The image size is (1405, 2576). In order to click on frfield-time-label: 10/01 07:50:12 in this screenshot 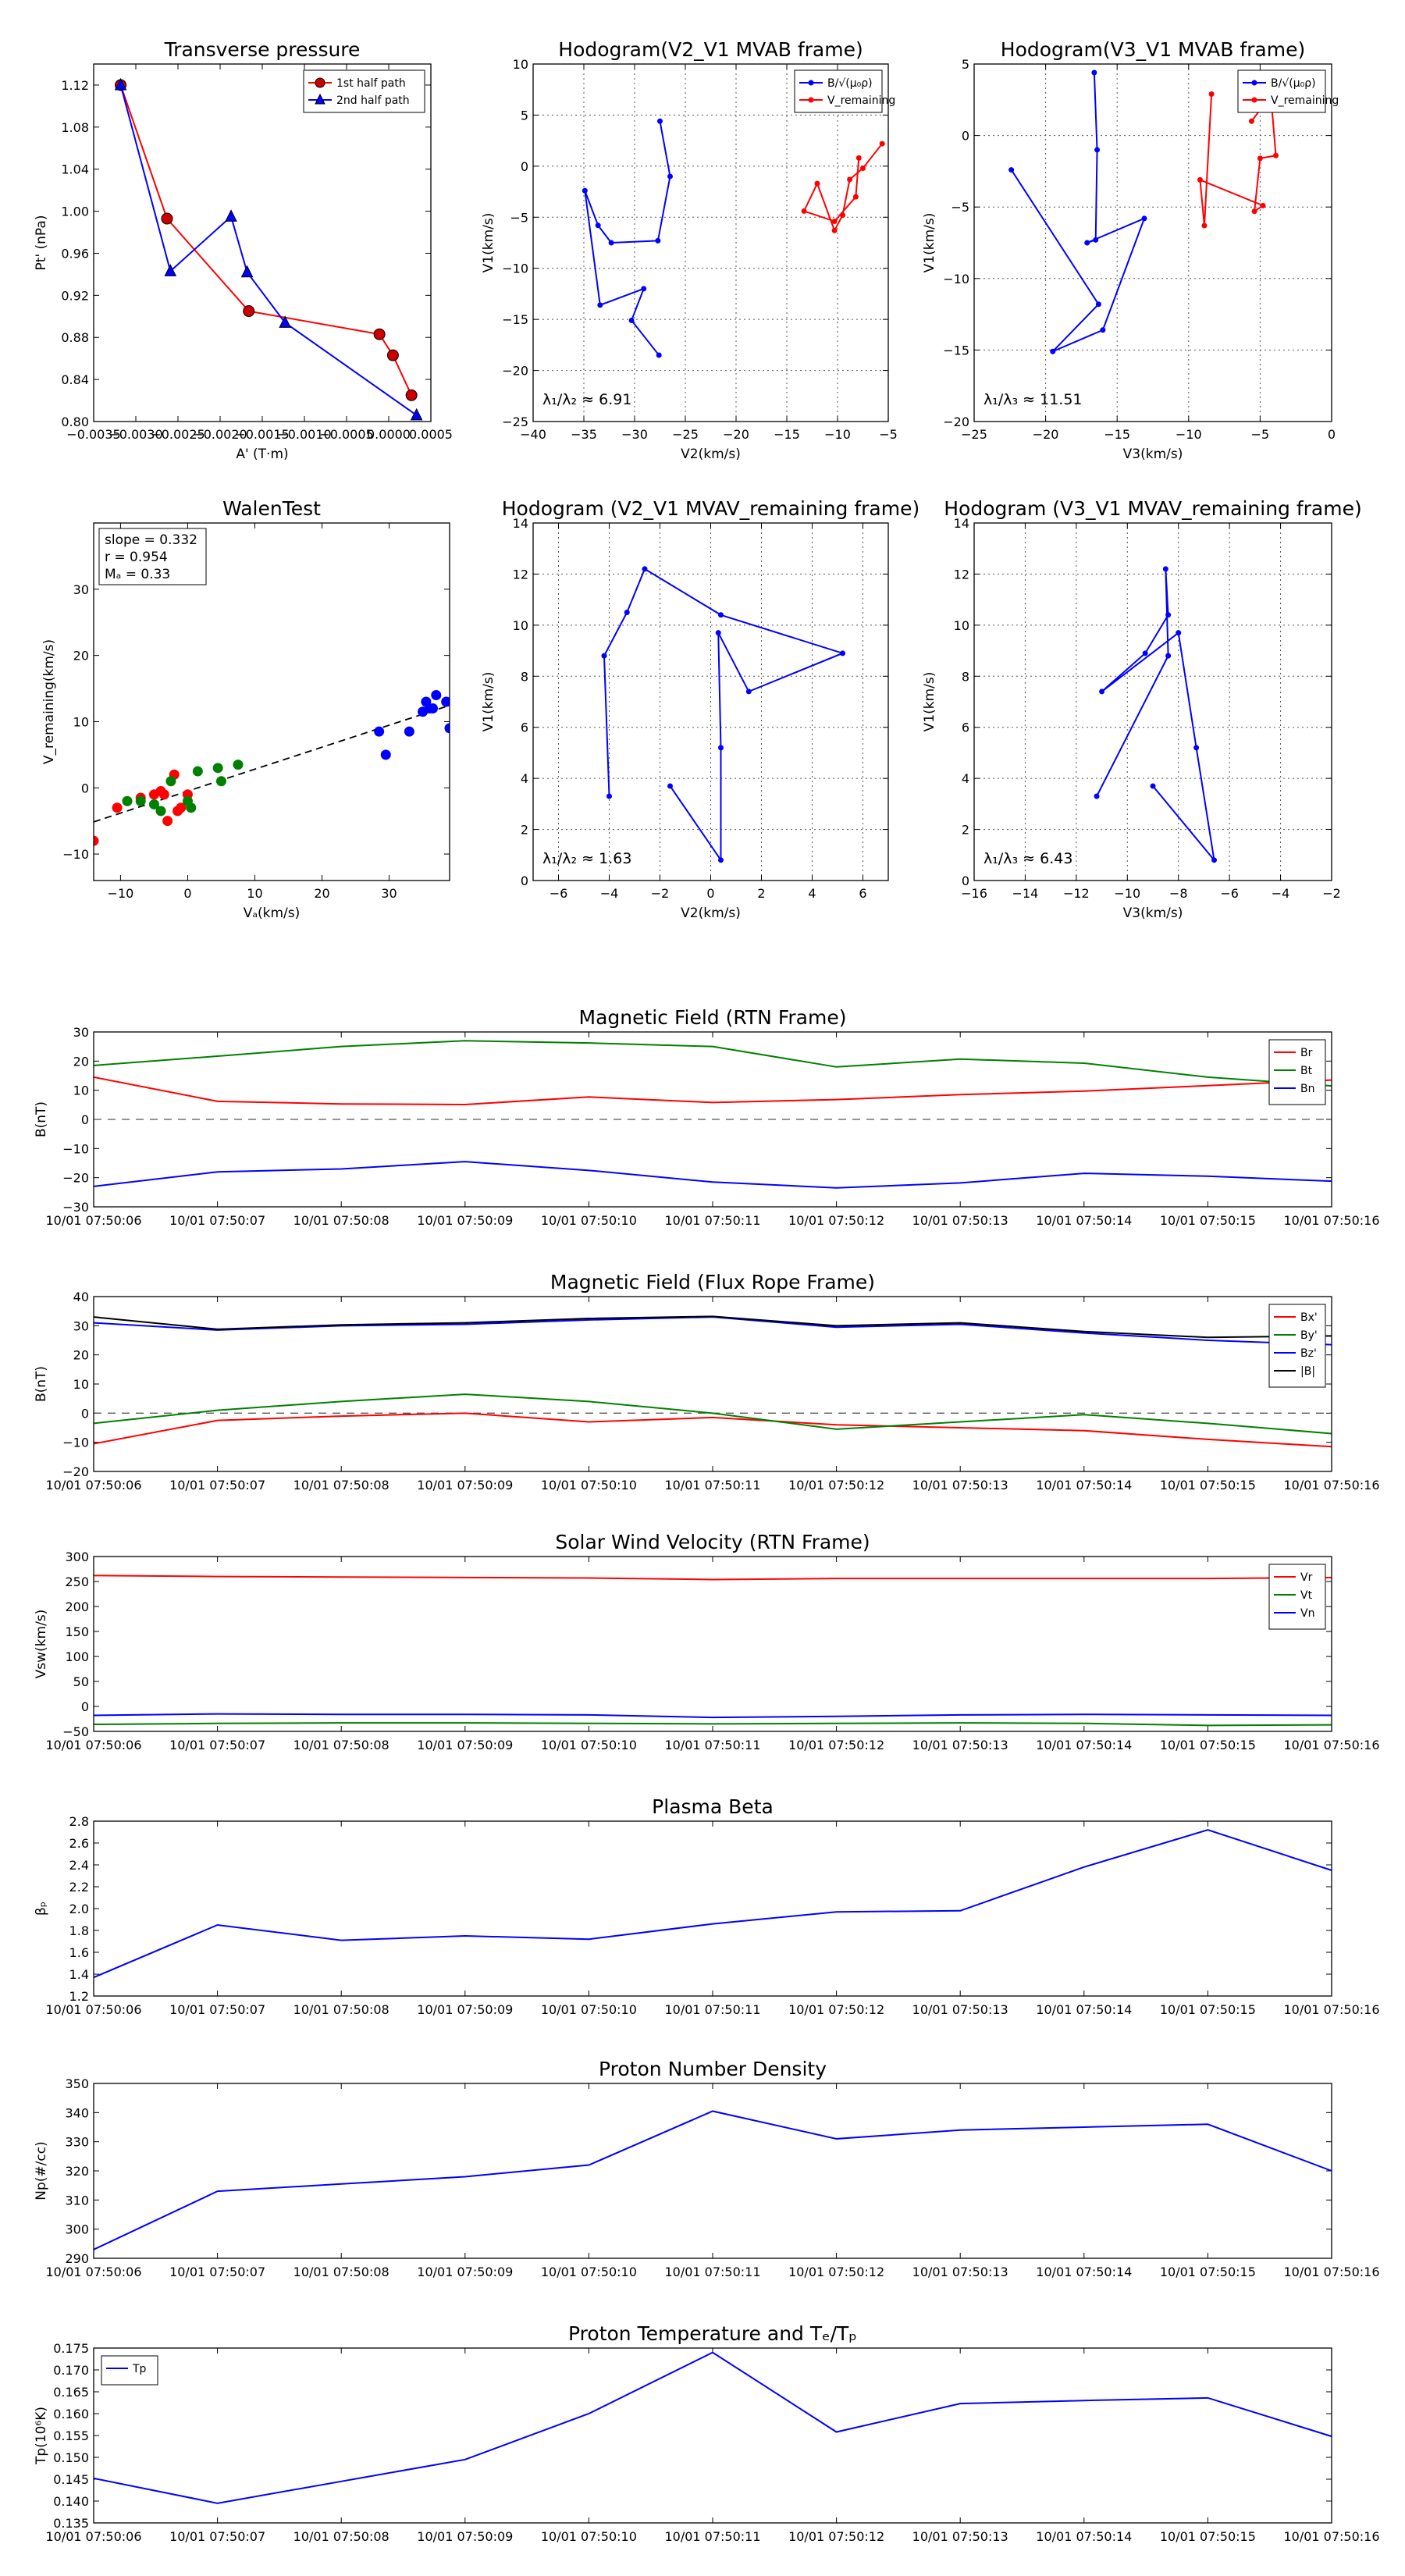, I will do `click(836, 1485)`.